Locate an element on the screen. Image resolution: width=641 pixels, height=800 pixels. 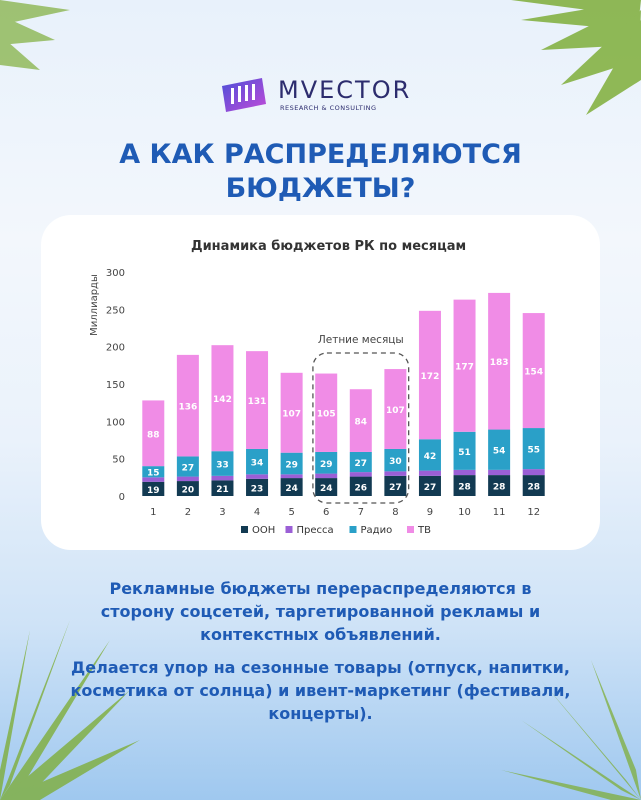
data-label: 154 is located at coordinates (533, 373).